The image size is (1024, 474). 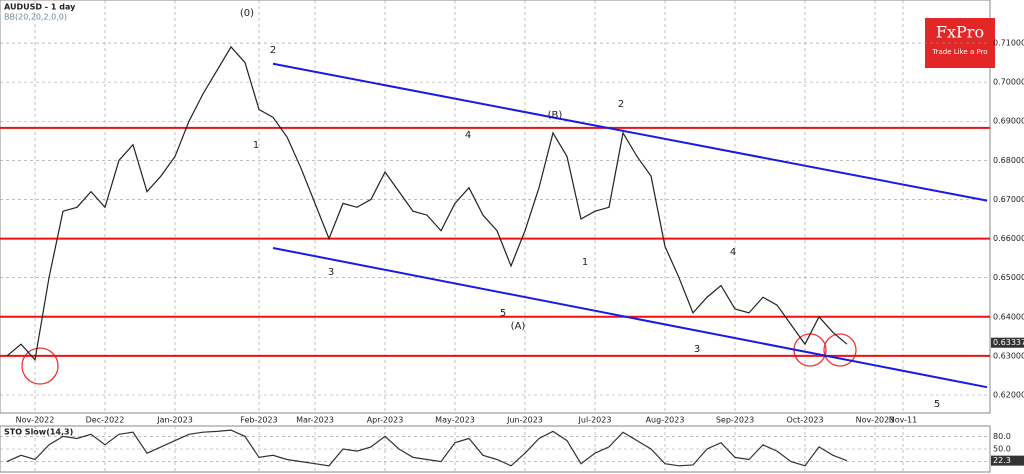 I want to click on y-tick-label: 0.66000, so click(x=1008, y=238).